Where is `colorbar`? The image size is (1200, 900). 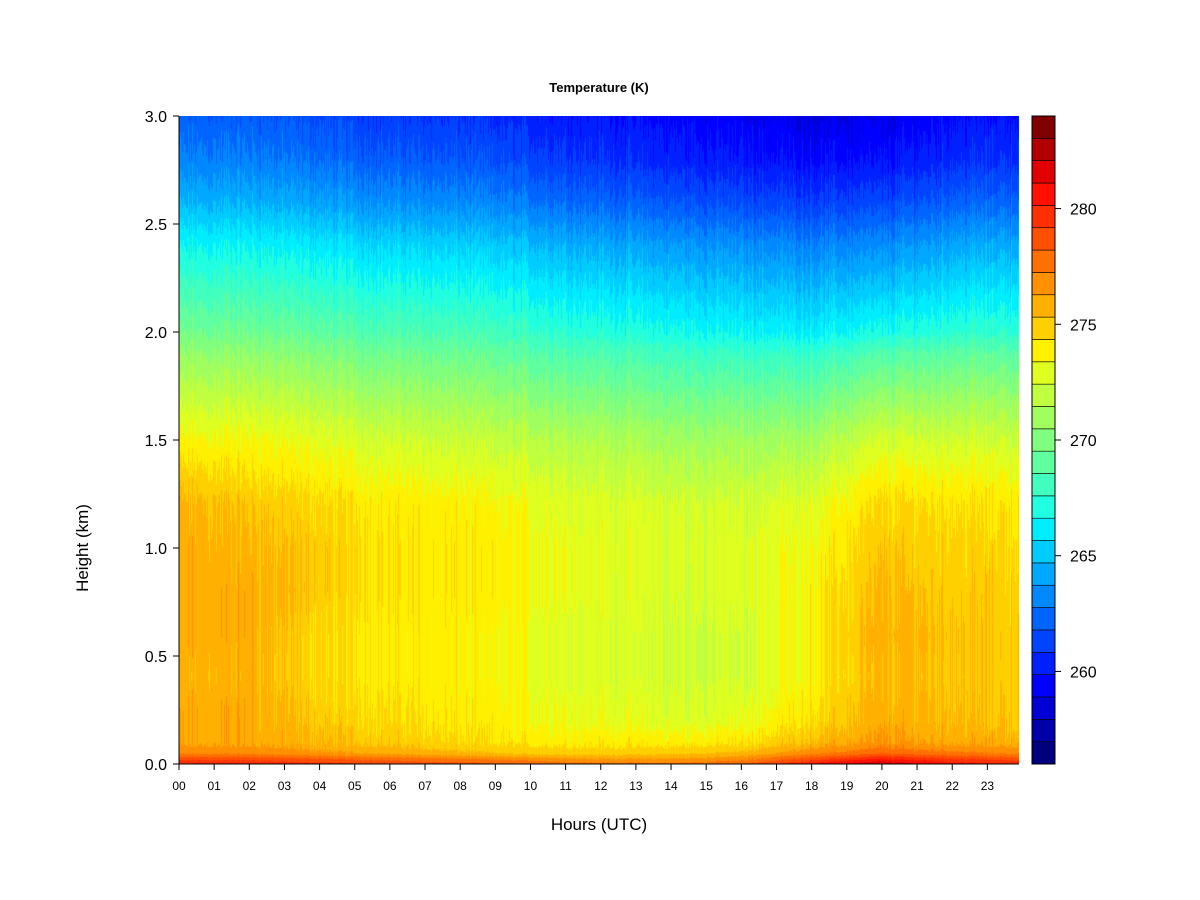 colorbar is located at coordinates (1043, 440).